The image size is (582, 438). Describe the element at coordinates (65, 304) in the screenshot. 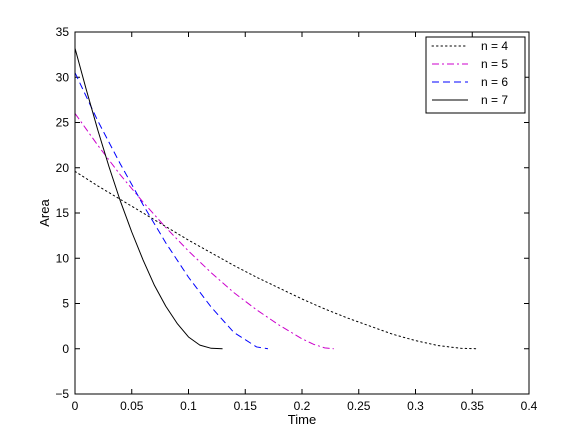

I see `y-tick-label: 5` at that location.